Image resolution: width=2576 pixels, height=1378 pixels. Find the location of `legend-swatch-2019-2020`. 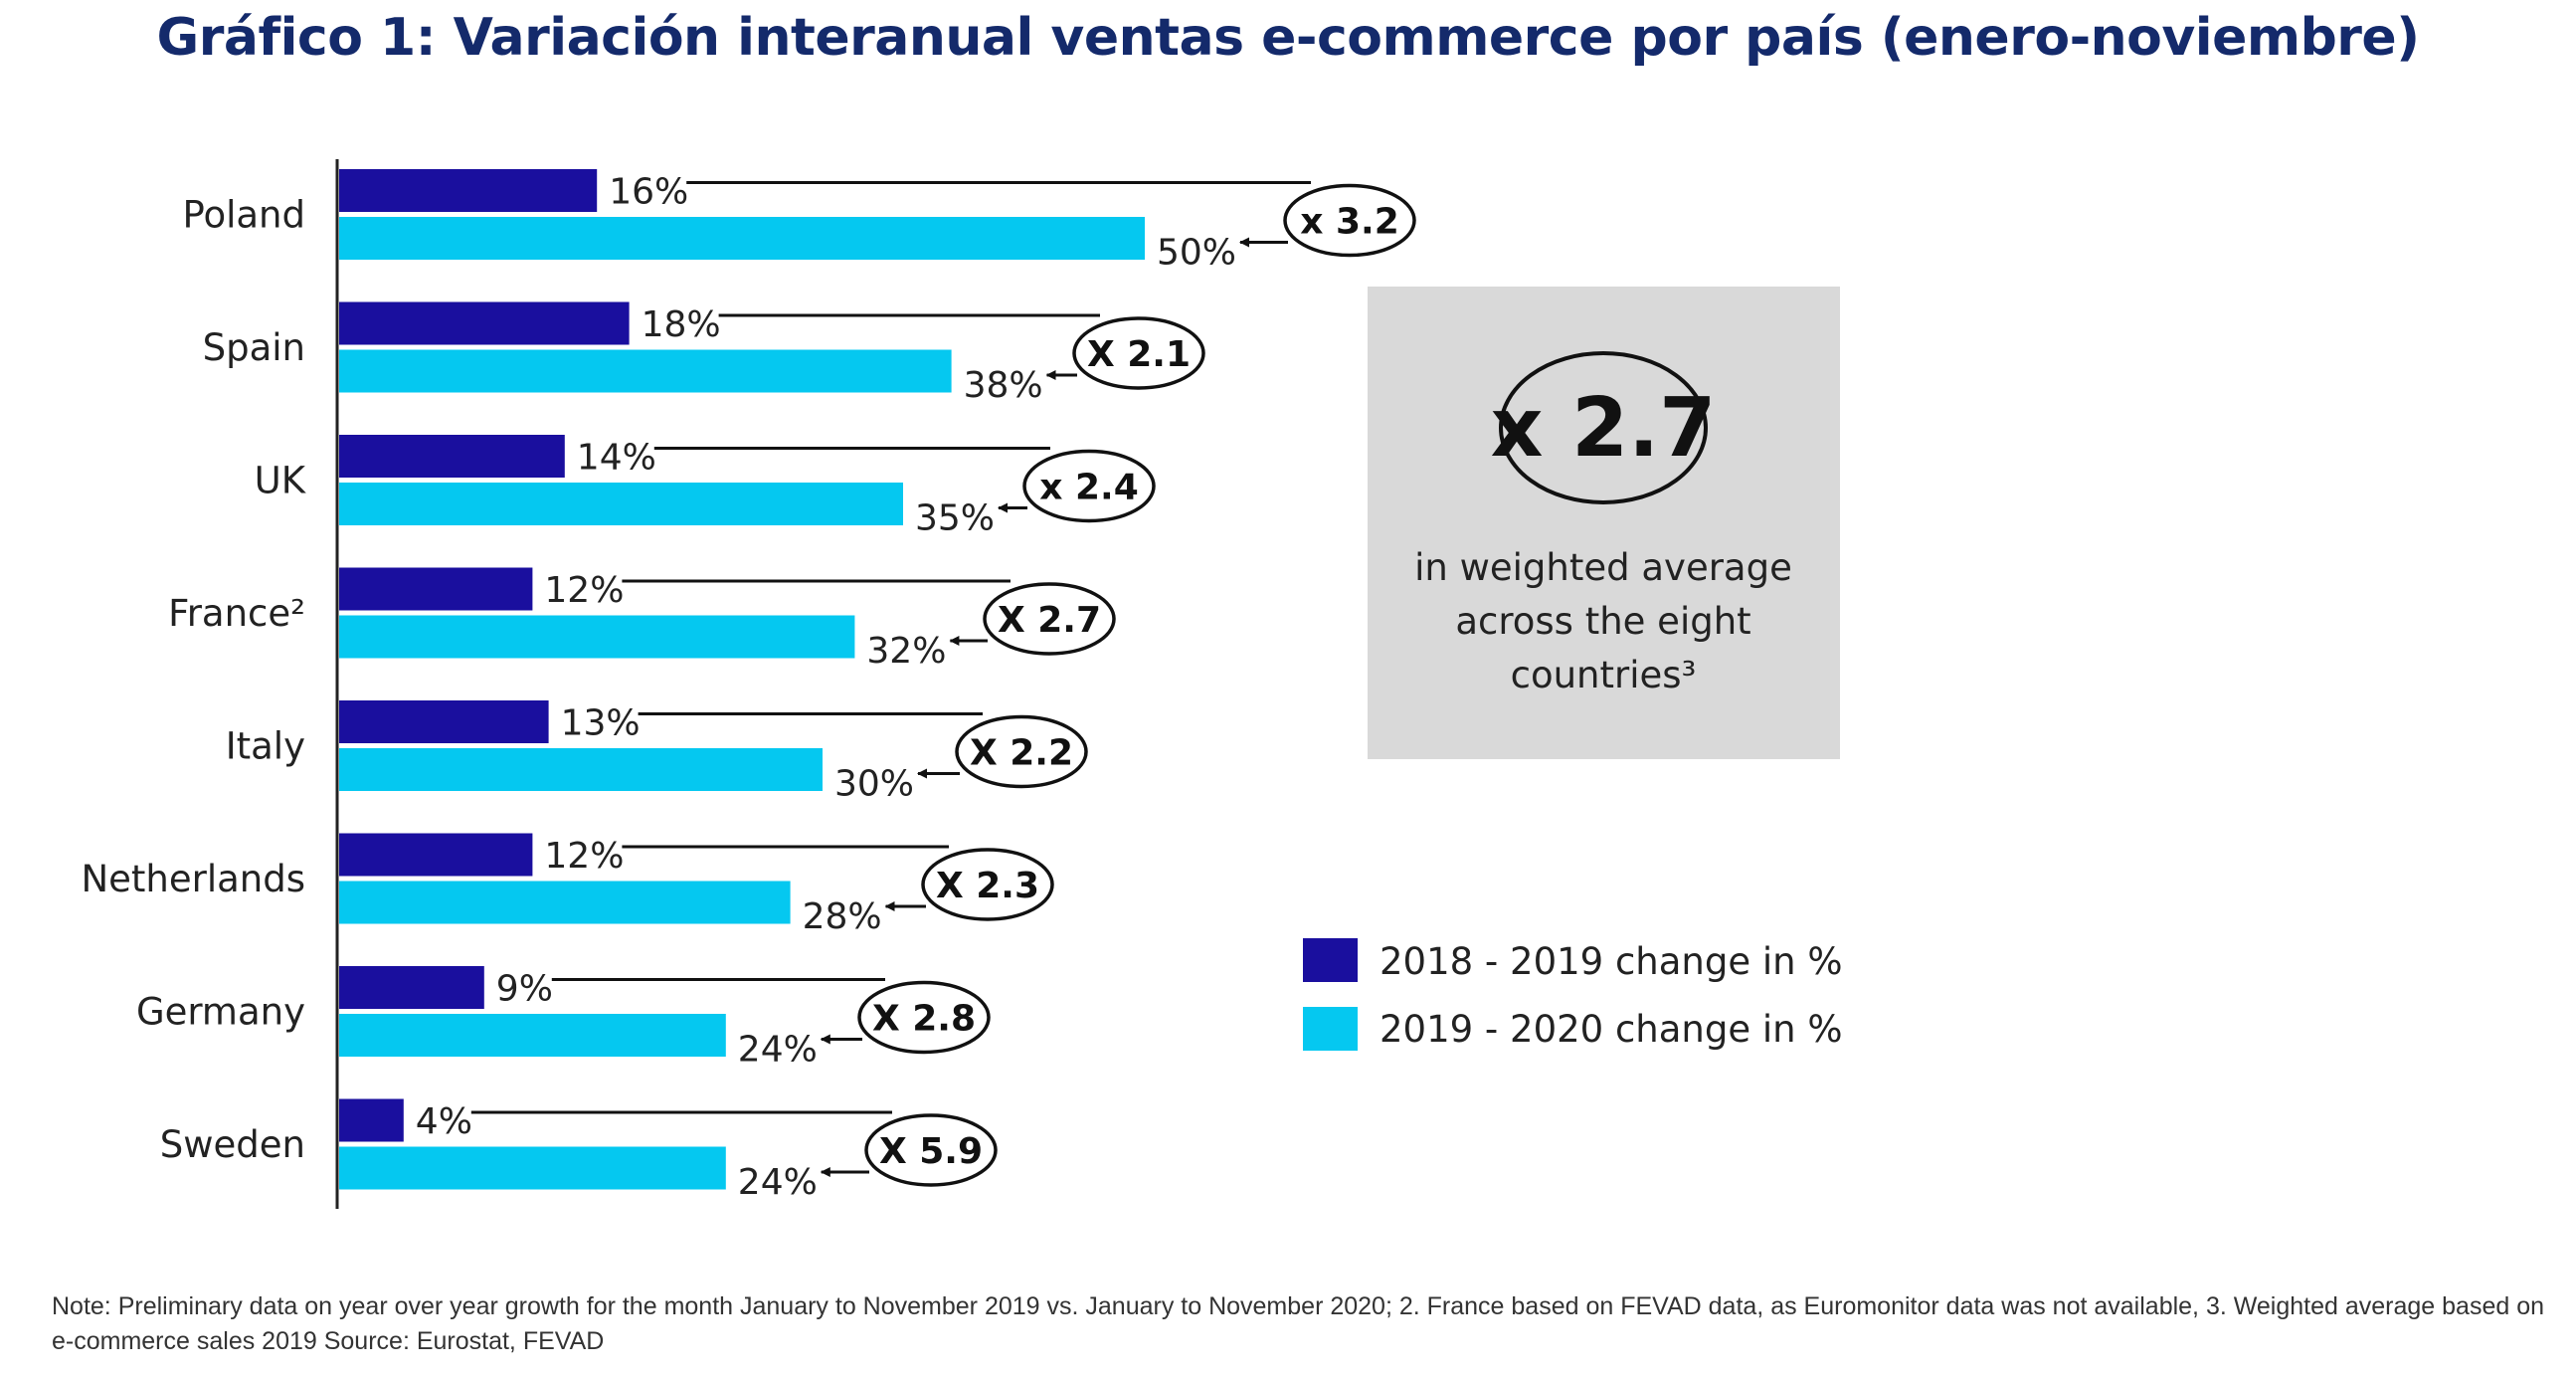

legend-swatch-2019-2020 is located at coordinates (1330, 1029).